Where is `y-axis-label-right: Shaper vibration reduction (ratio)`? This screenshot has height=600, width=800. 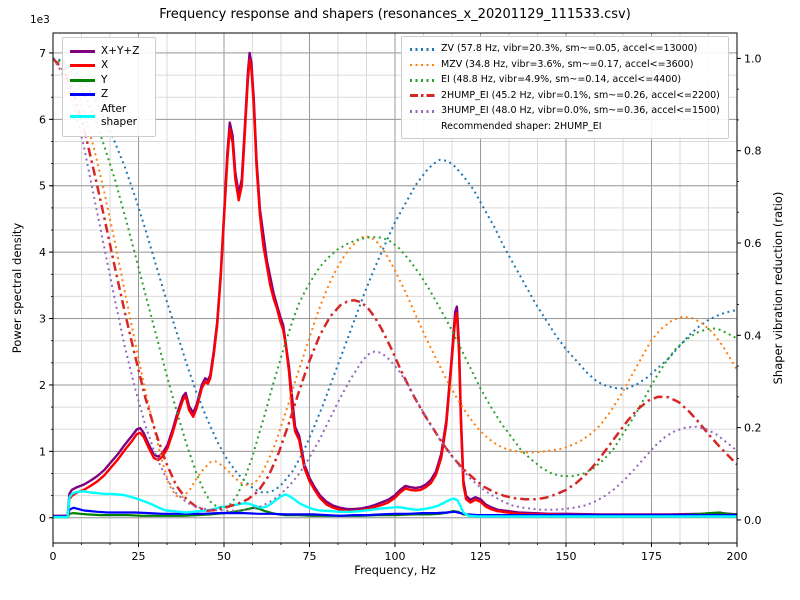 y-axis-label-right: Shaper vibration reduction (ratio) is located at coordinates (778, 288).